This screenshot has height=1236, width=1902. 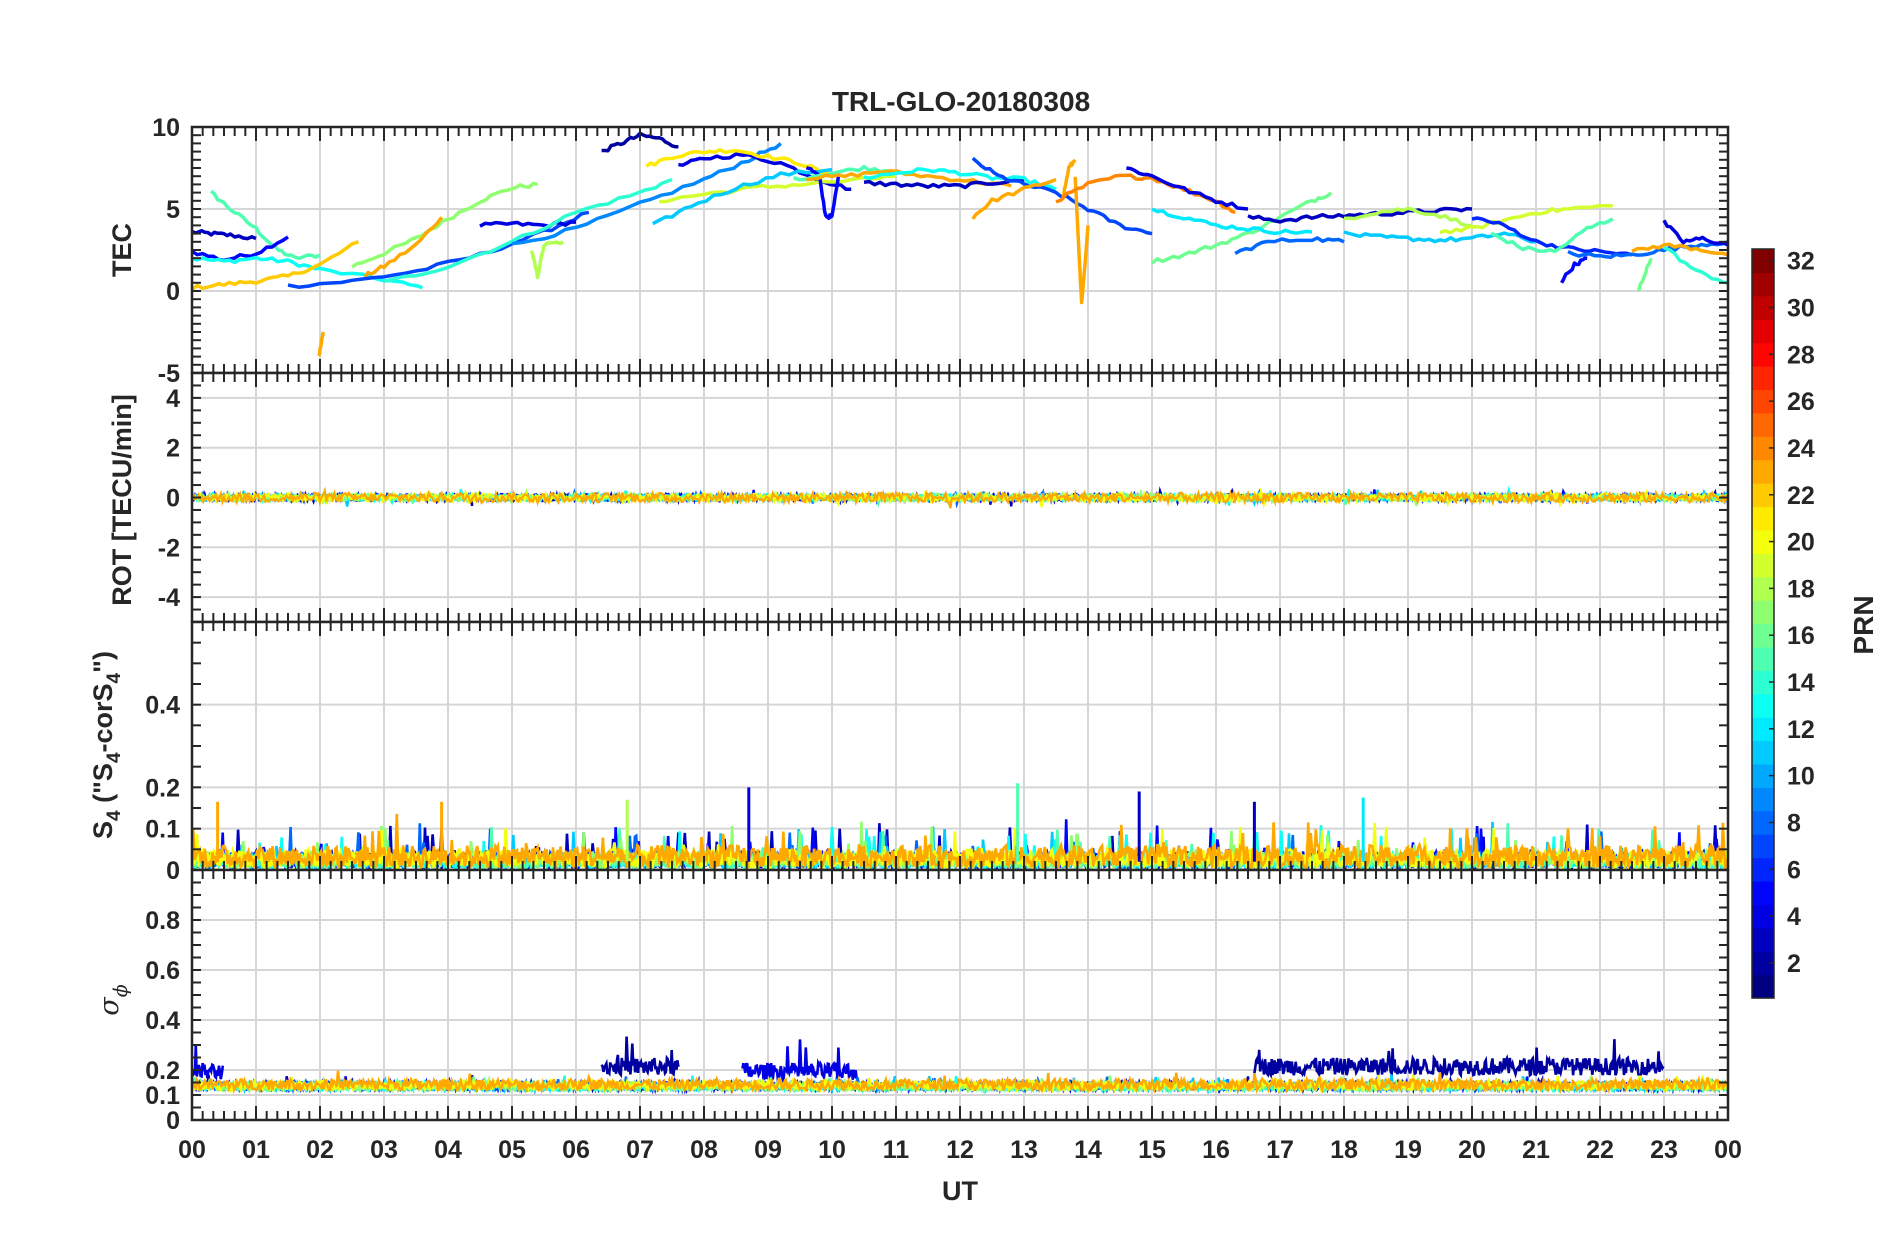 I want to click on x-tick-label: 16, so click(x=1216, y=1150).